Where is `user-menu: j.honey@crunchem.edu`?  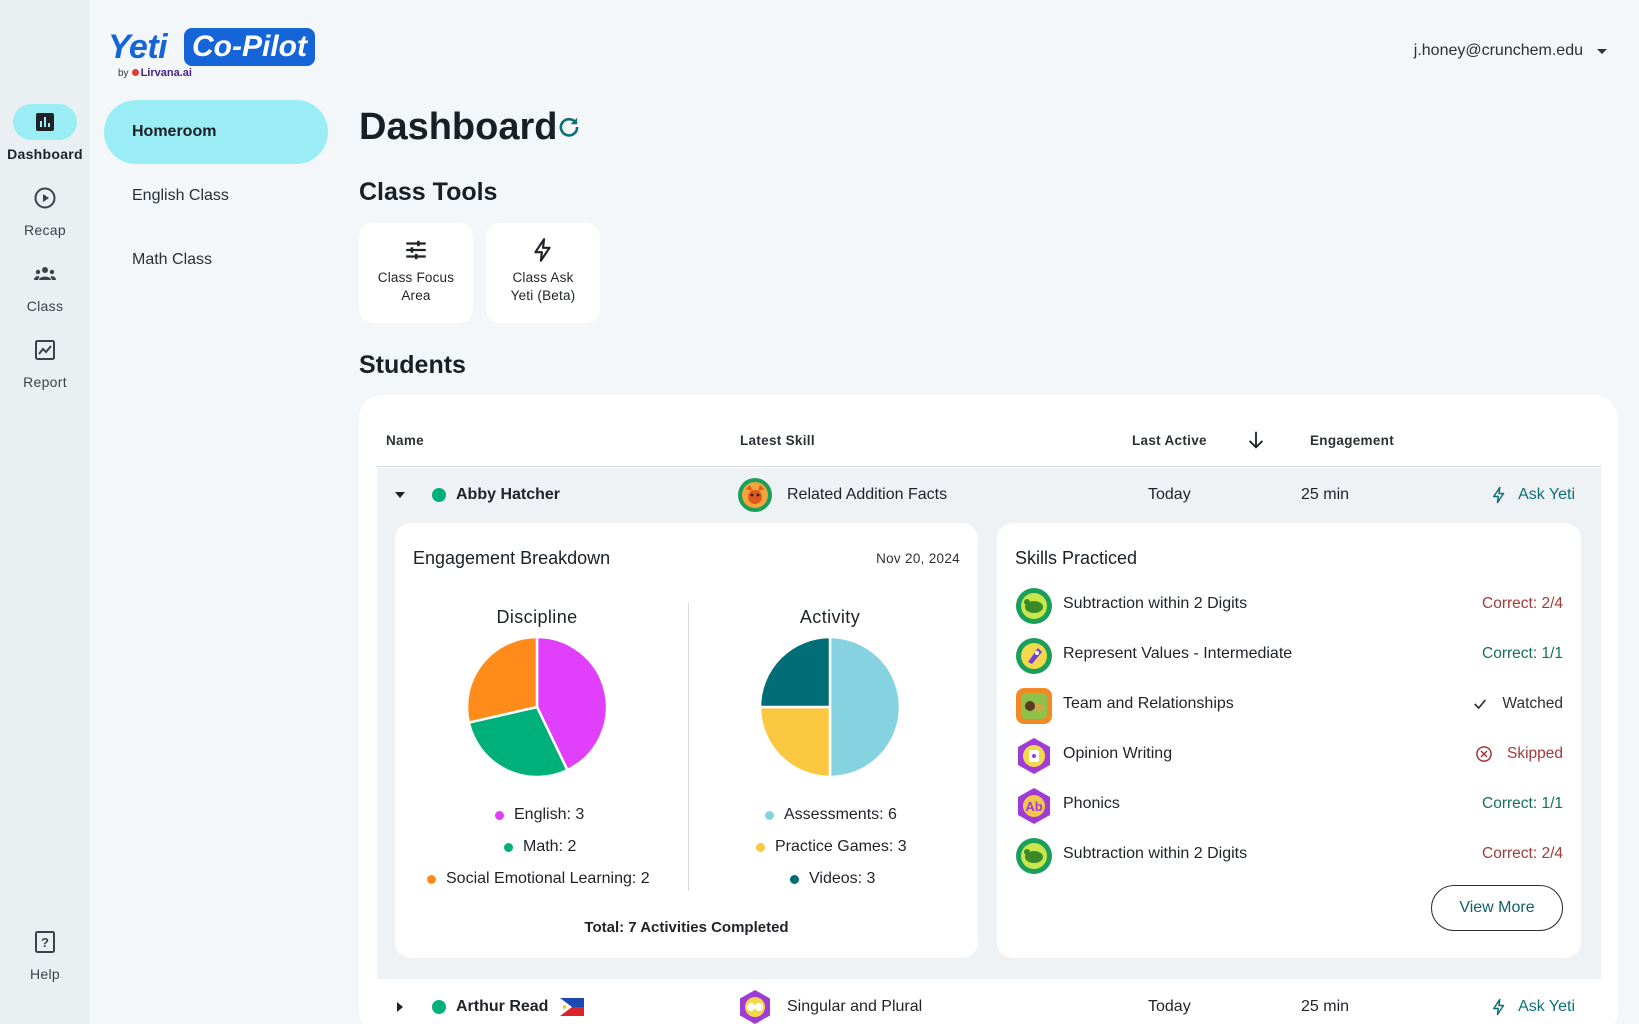 user-menu: j.honey@crunchem.edu is located at coordinates (1510, 51).